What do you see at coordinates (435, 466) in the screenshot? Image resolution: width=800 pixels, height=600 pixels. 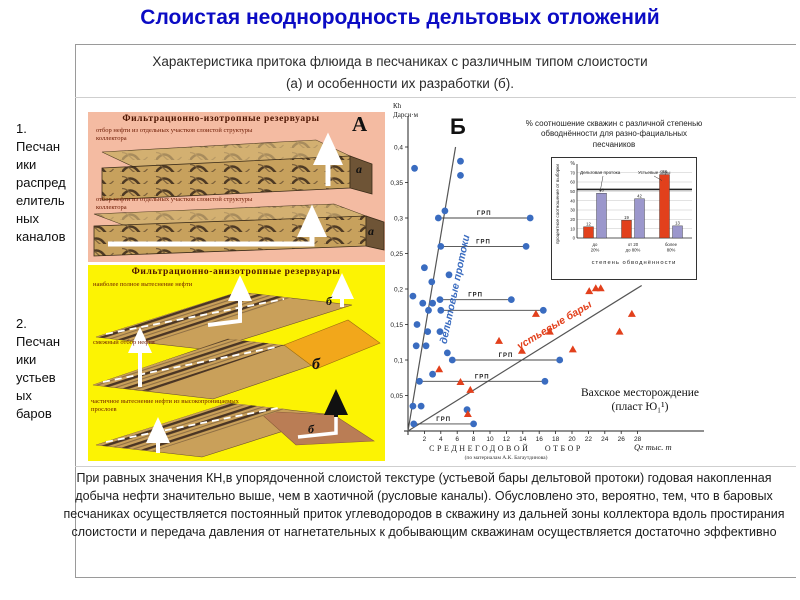 I see `divider-figure-bottom` at bounding box center [435, 466].